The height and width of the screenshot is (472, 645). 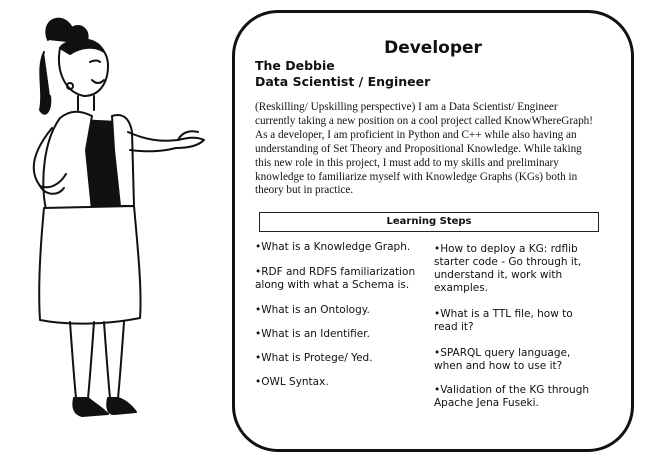 I want to click on learning-step-item: •What is a TTL file, how to read it?, so click(x=503, y=320).